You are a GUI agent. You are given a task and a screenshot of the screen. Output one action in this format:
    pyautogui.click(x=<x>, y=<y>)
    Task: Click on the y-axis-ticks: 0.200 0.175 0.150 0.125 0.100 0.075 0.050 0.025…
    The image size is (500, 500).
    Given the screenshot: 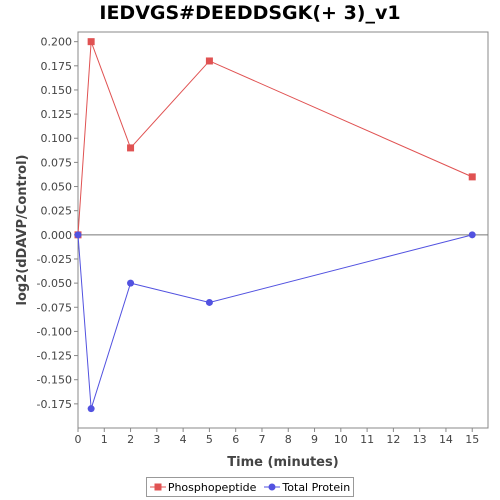 What is the action you would take?
    pyautogui.click(x=57, y=223)
    